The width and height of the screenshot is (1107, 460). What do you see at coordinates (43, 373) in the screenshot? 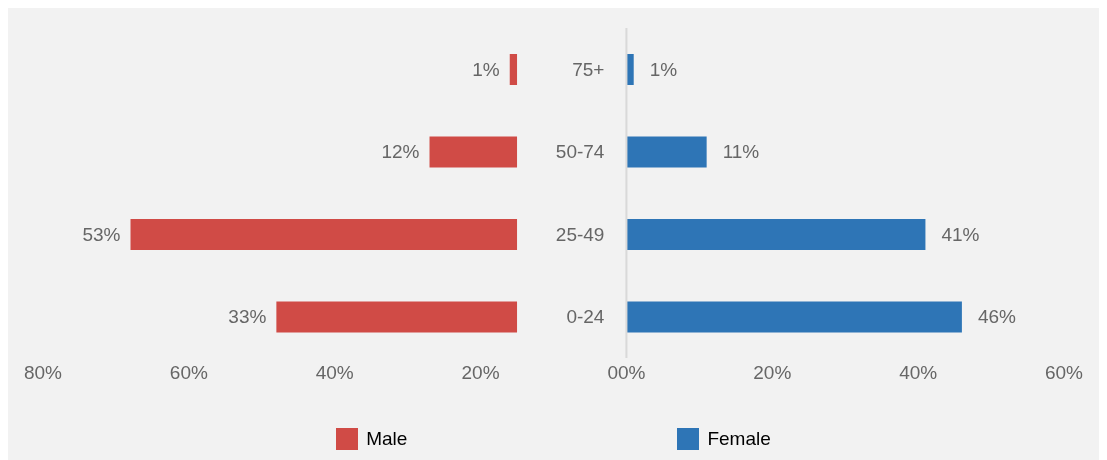
I see `x-tick-label: 80%` at bounding box center [43, 373].